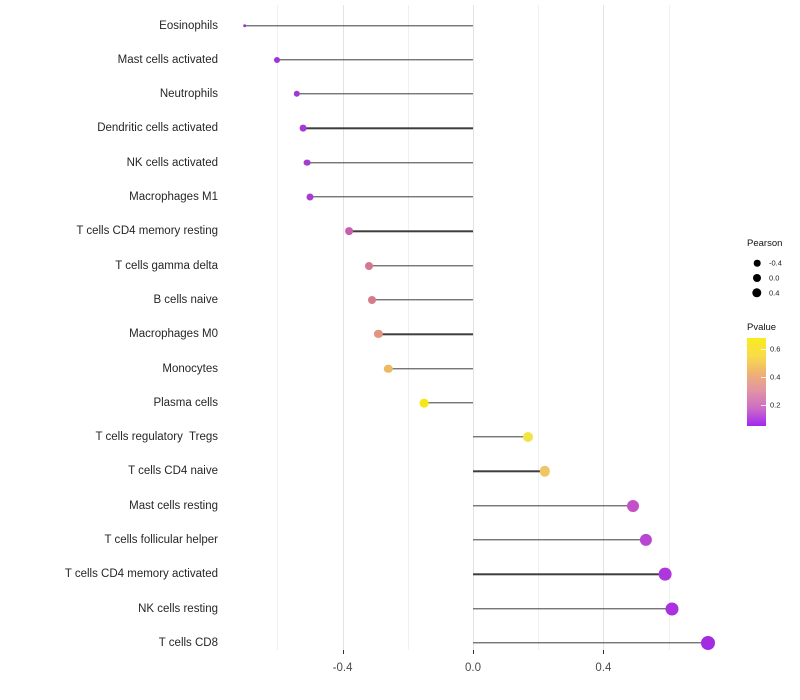  Describe the element at coordinates (185, 402) in the screenshot. I see `category-label: Plasma cells` at that location.